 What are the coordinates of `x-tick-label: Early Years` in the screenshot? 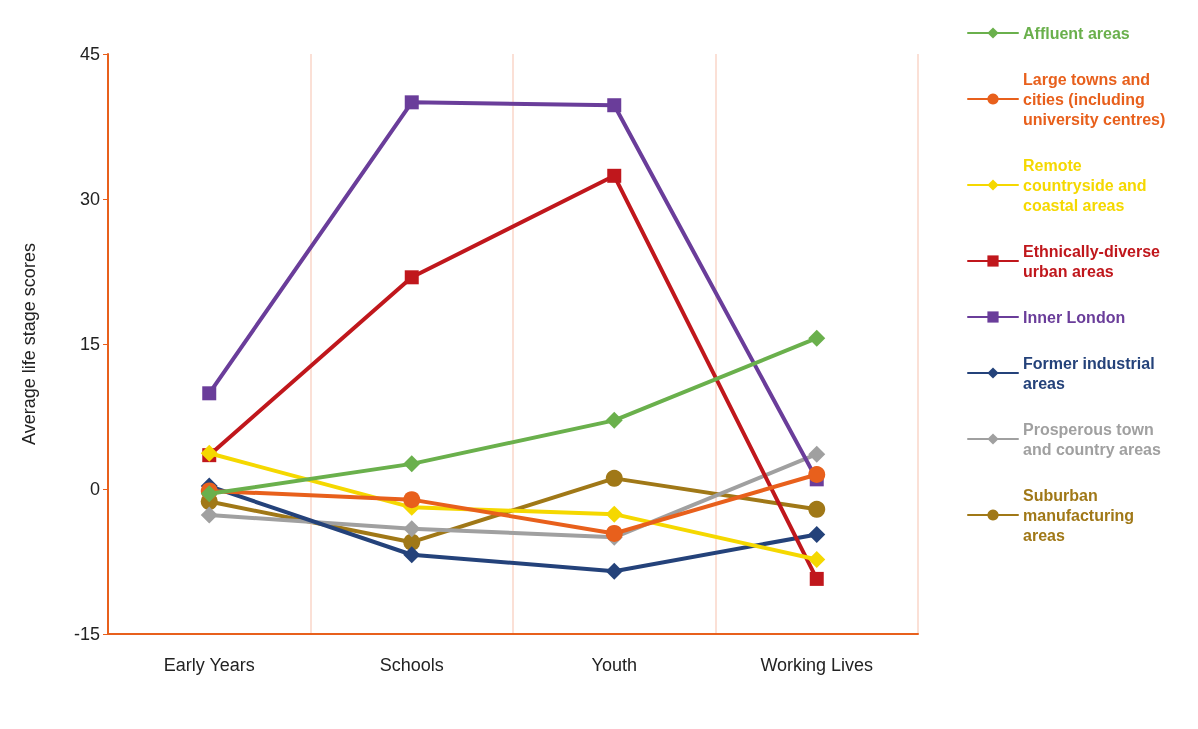 It's located at (209, 665).